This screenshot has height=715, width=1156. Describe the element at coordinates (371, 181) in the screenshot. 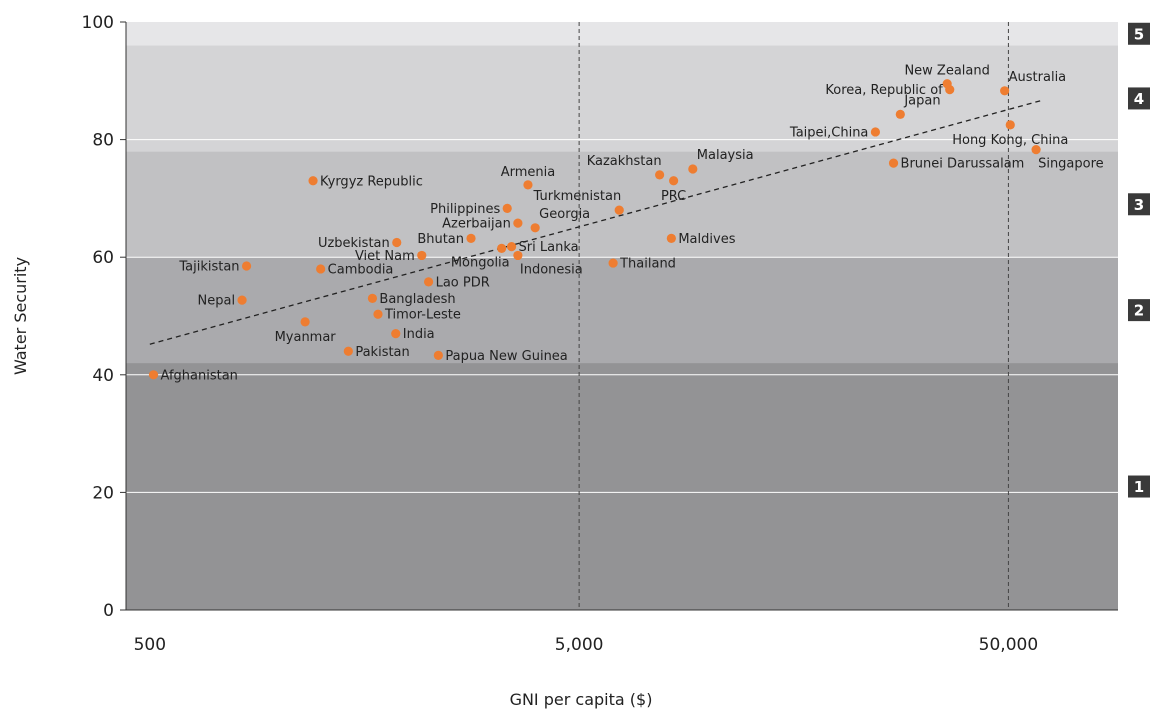

I see `point-label: Kyrgyz Republic` at that location.